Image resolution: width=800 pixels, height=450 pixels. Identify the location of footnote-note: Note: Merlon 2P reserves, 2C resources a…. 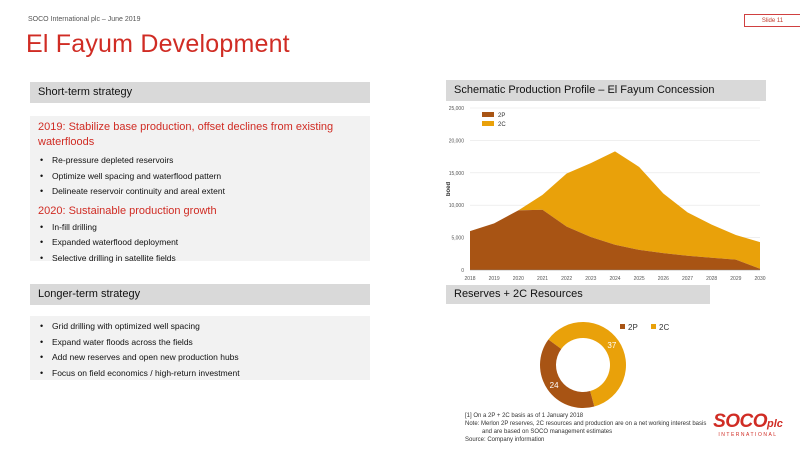
(586, 424).